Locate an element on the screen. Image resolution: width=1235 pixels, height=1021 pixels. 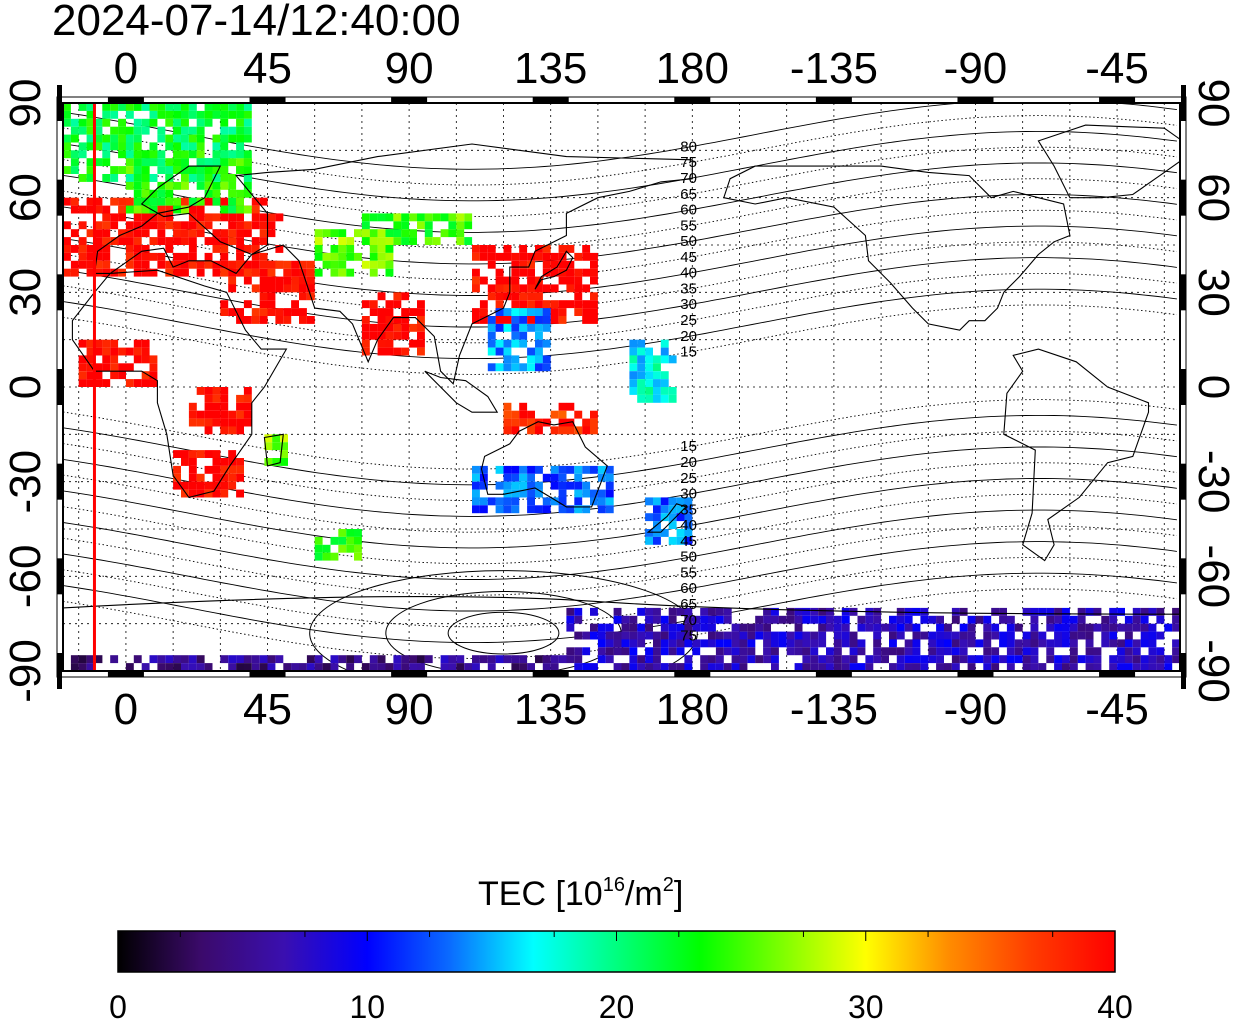
x-tick-label-bottom: -135 is located at coordinates (834, 709).